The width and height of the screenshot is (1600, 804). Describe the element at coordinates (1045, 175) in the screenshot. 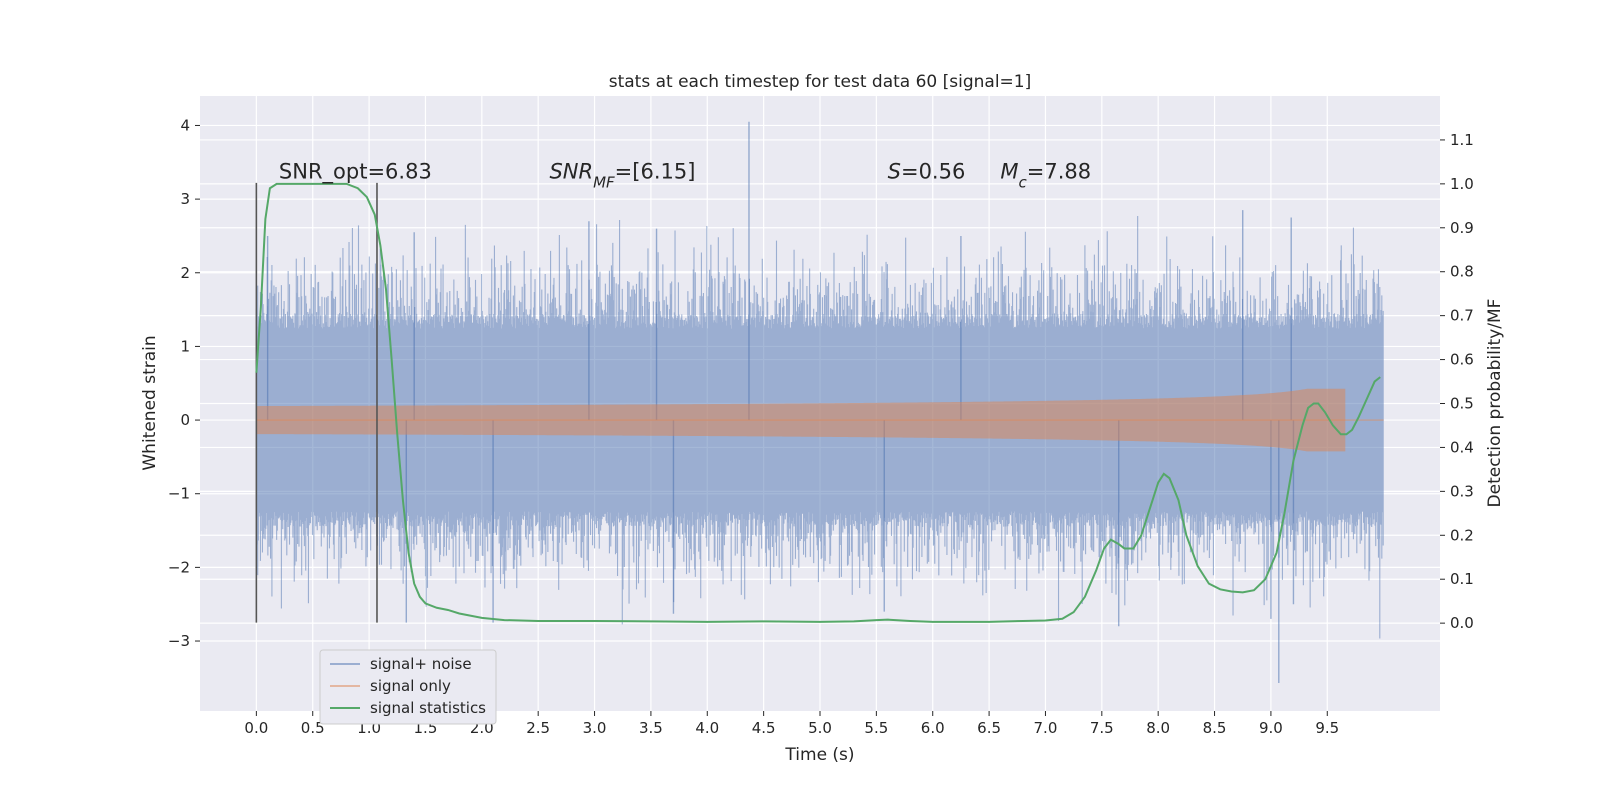

I see `annotation: Mc=7.88` at that location.